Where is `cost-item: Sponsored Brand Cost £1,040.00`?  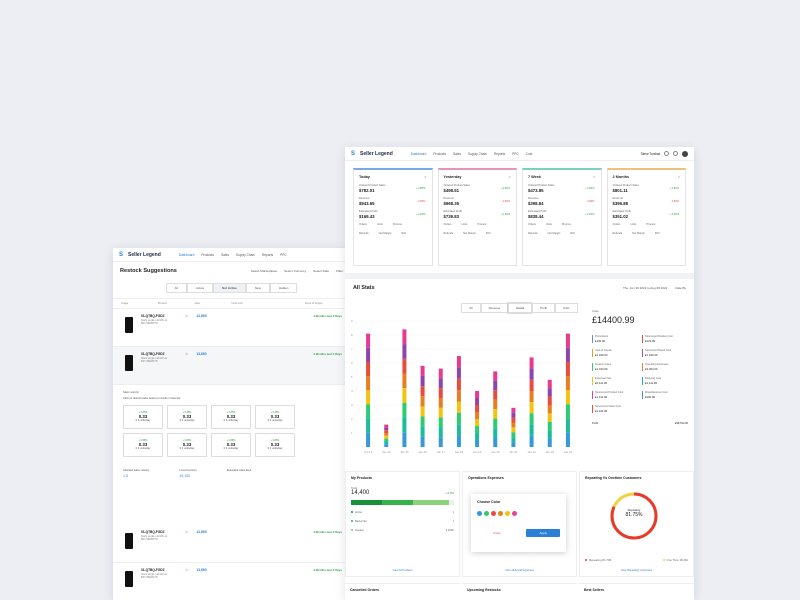
cost-item: Sponsored Brand Cost £1,040.00 is located at coordinates (665, 353).